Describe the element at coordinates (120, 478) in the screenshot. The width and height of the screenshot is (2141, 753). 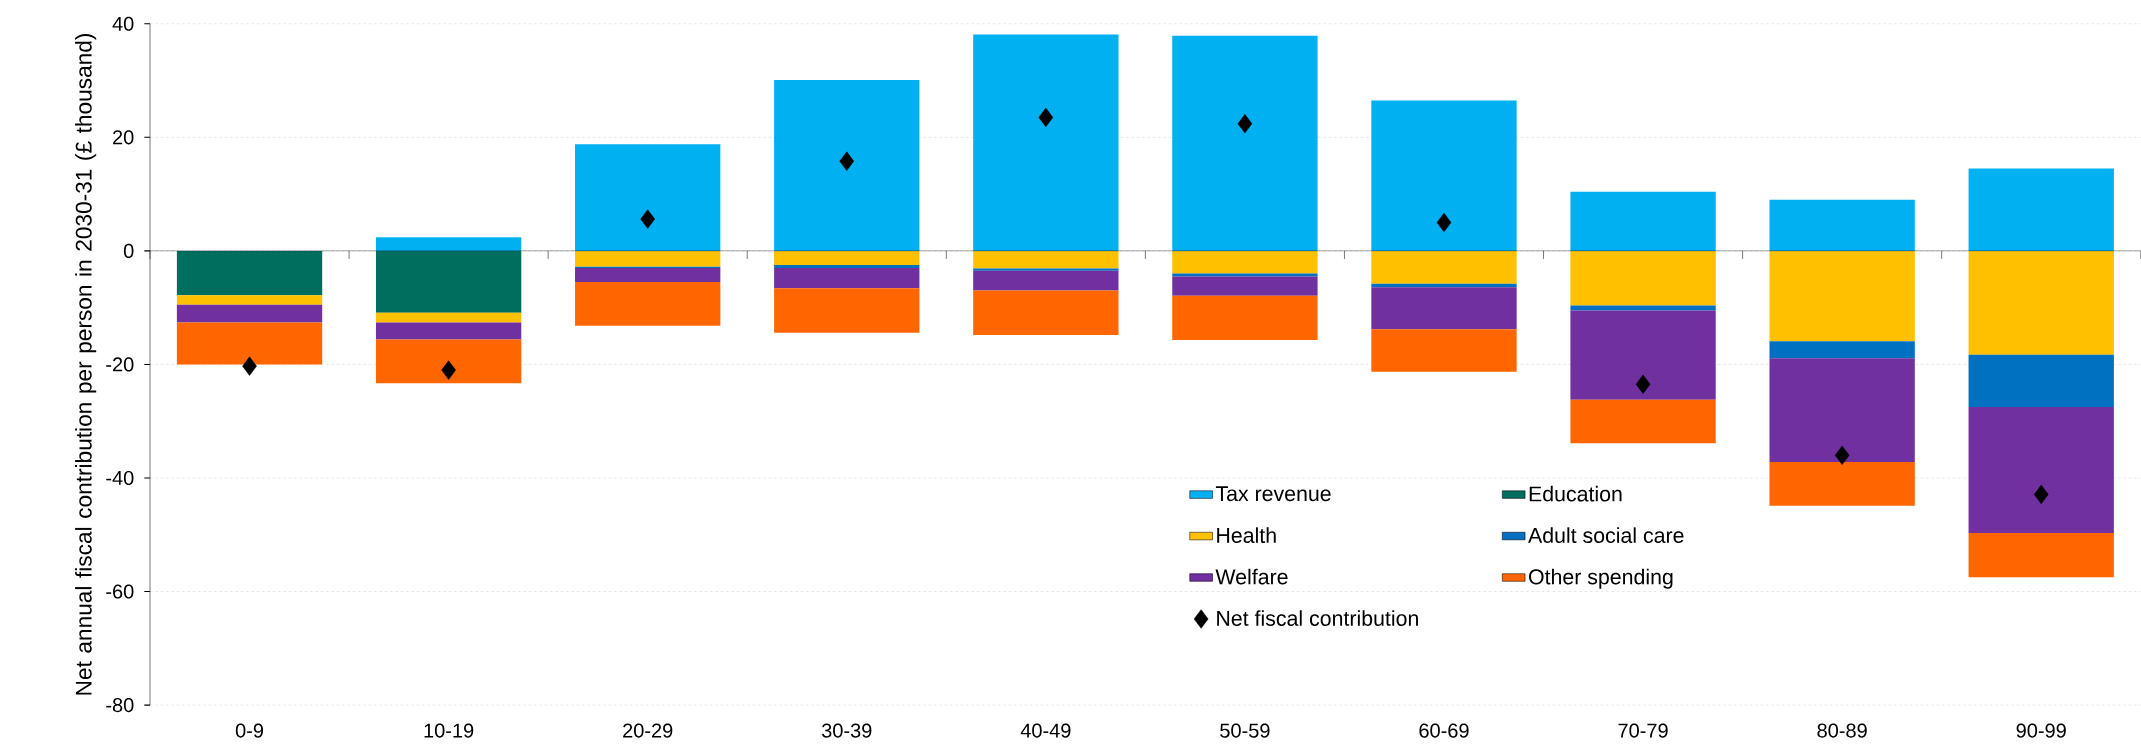
I see `y-tick-label: -40` at that location.